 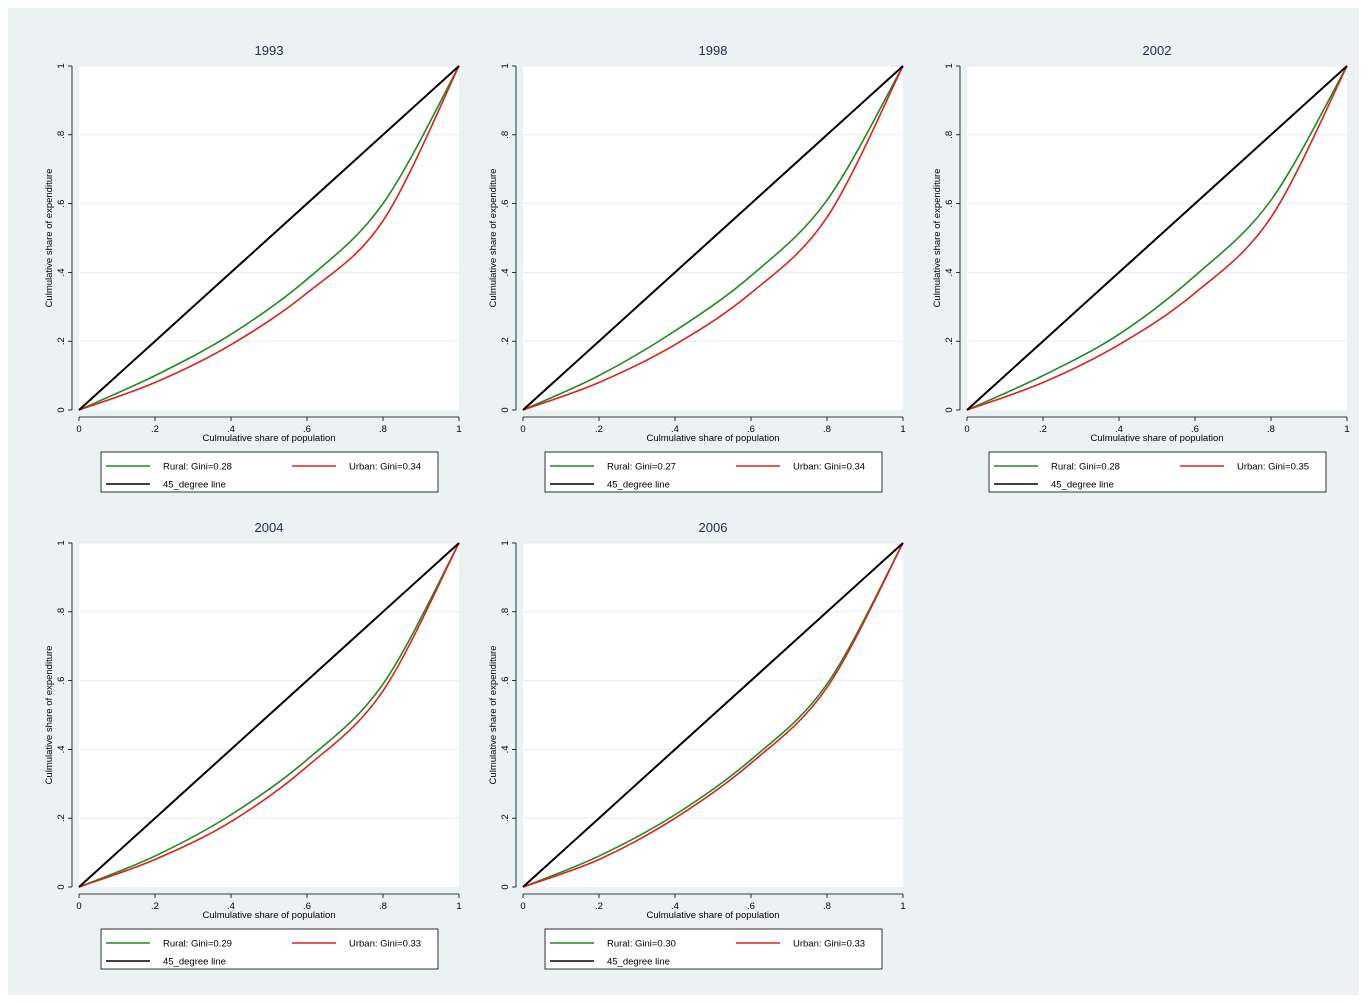 What do you see at coordinates (641, 944) in the screenshot?
I see `legend-label: Rural: Gini=0.30` at bounding box center [641, 944].